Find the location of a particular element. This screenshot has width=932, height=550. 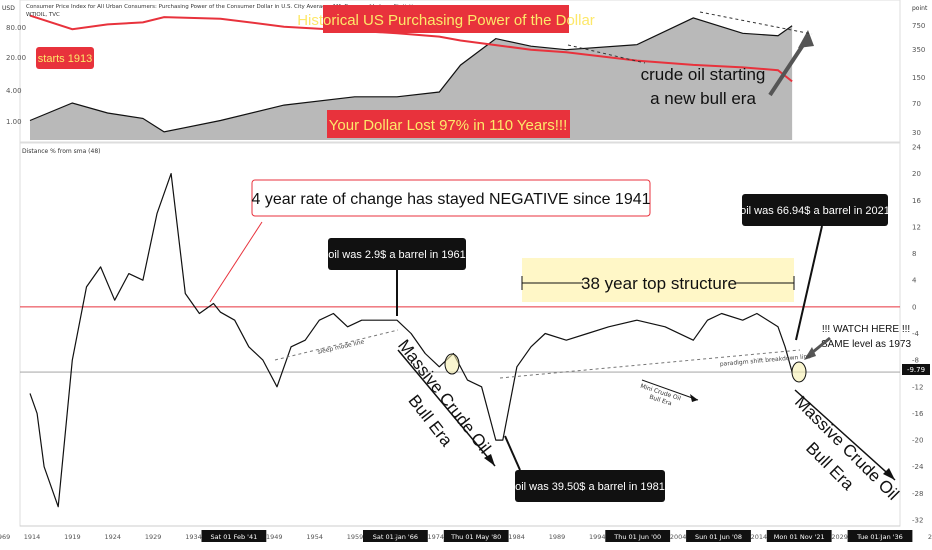

y-tick-label: 12 is located at coordinates (916, 227).